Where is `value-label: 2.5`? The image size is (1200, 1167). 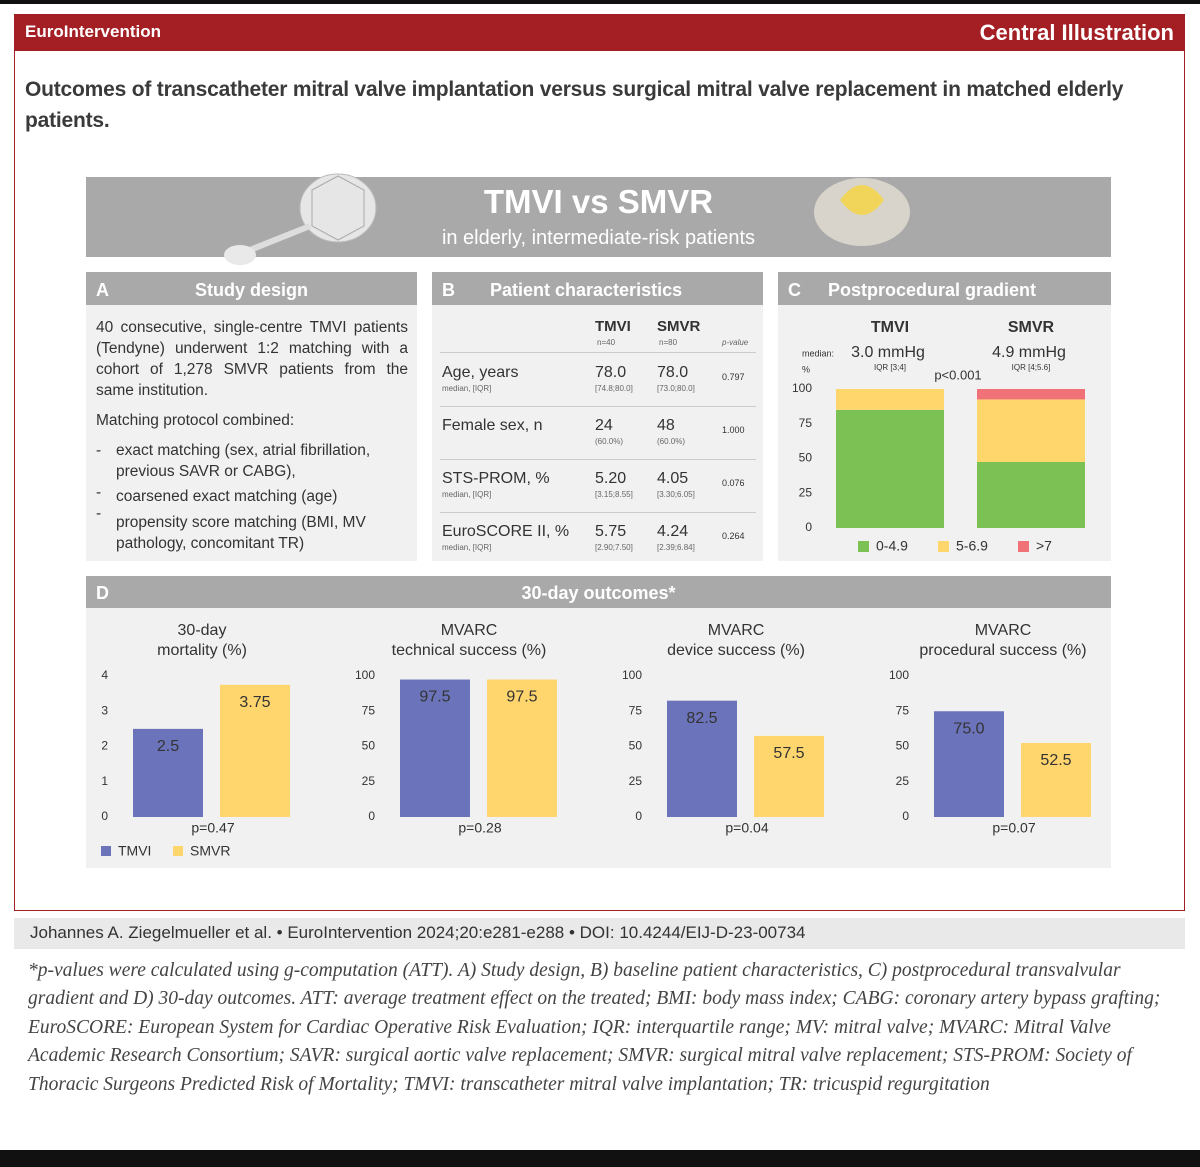 value-label: 2.5 is located at coordinates (168, 746).